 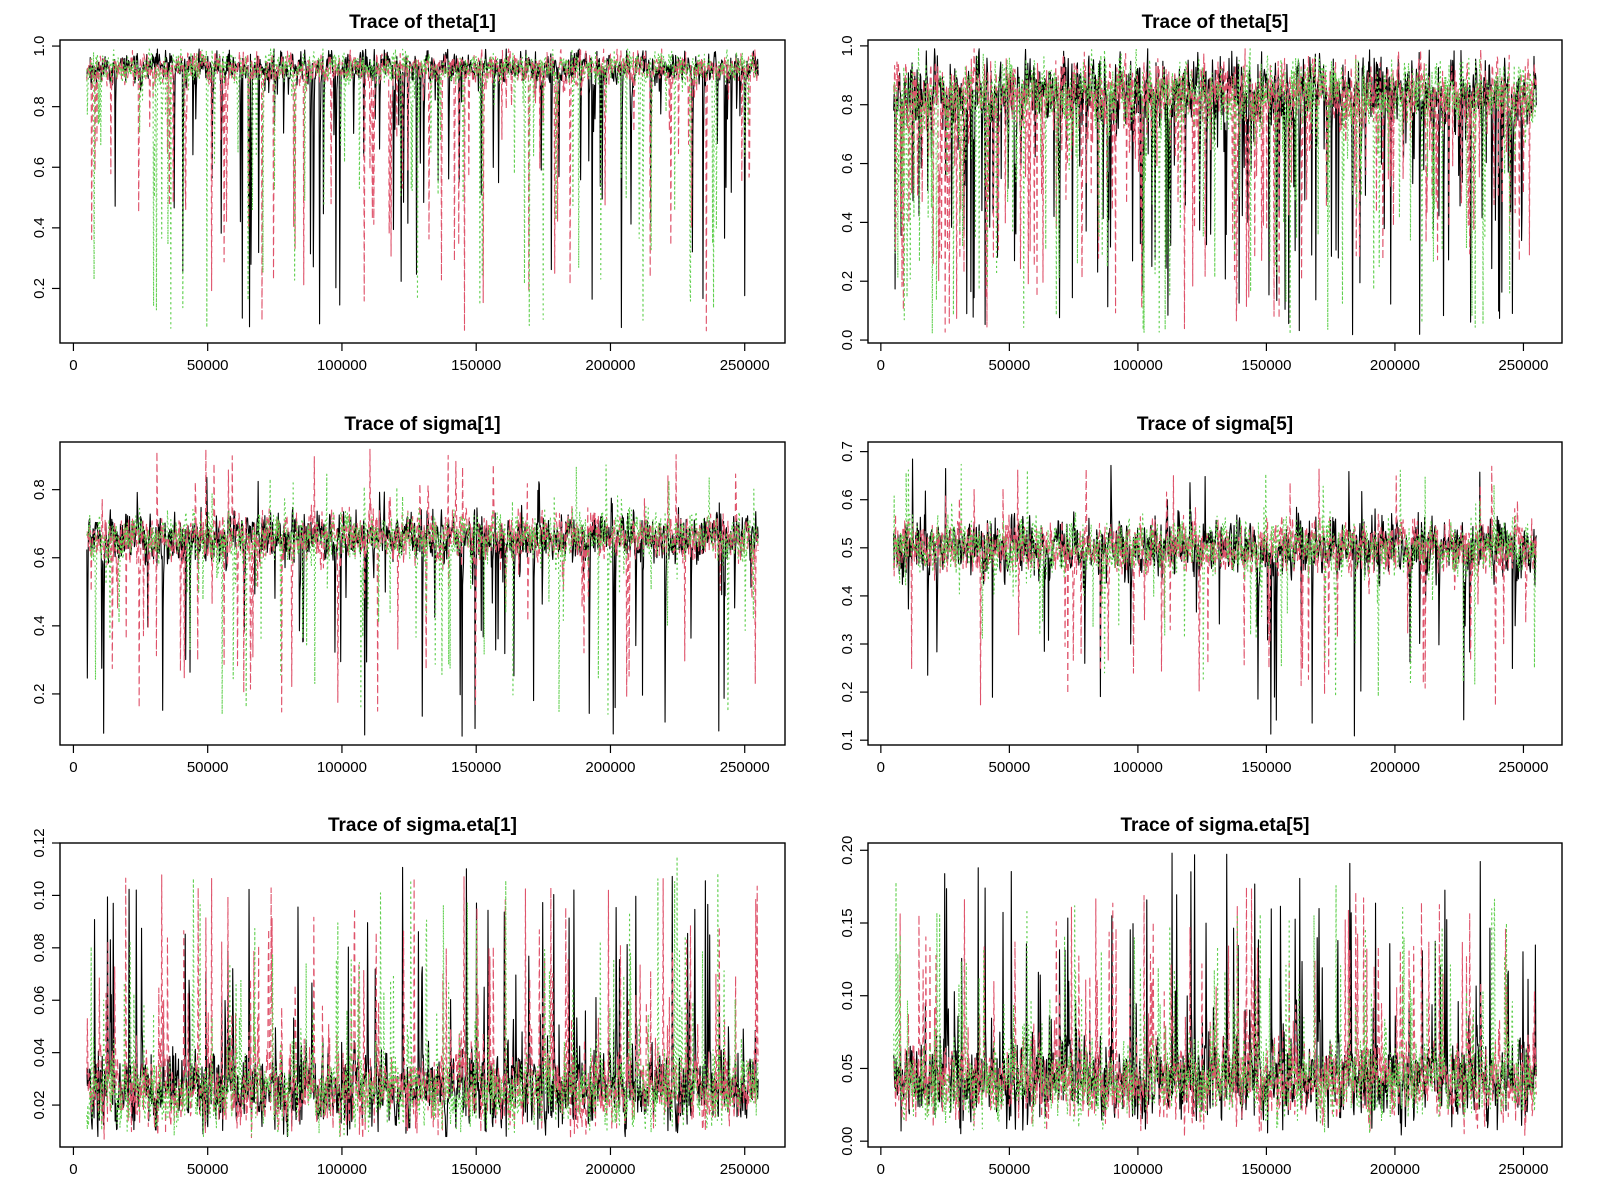 What do you see at coordinates (847, 850) in the screenshot?
I see `y-tick-label: 0.20` at bounding box center [847, 850].